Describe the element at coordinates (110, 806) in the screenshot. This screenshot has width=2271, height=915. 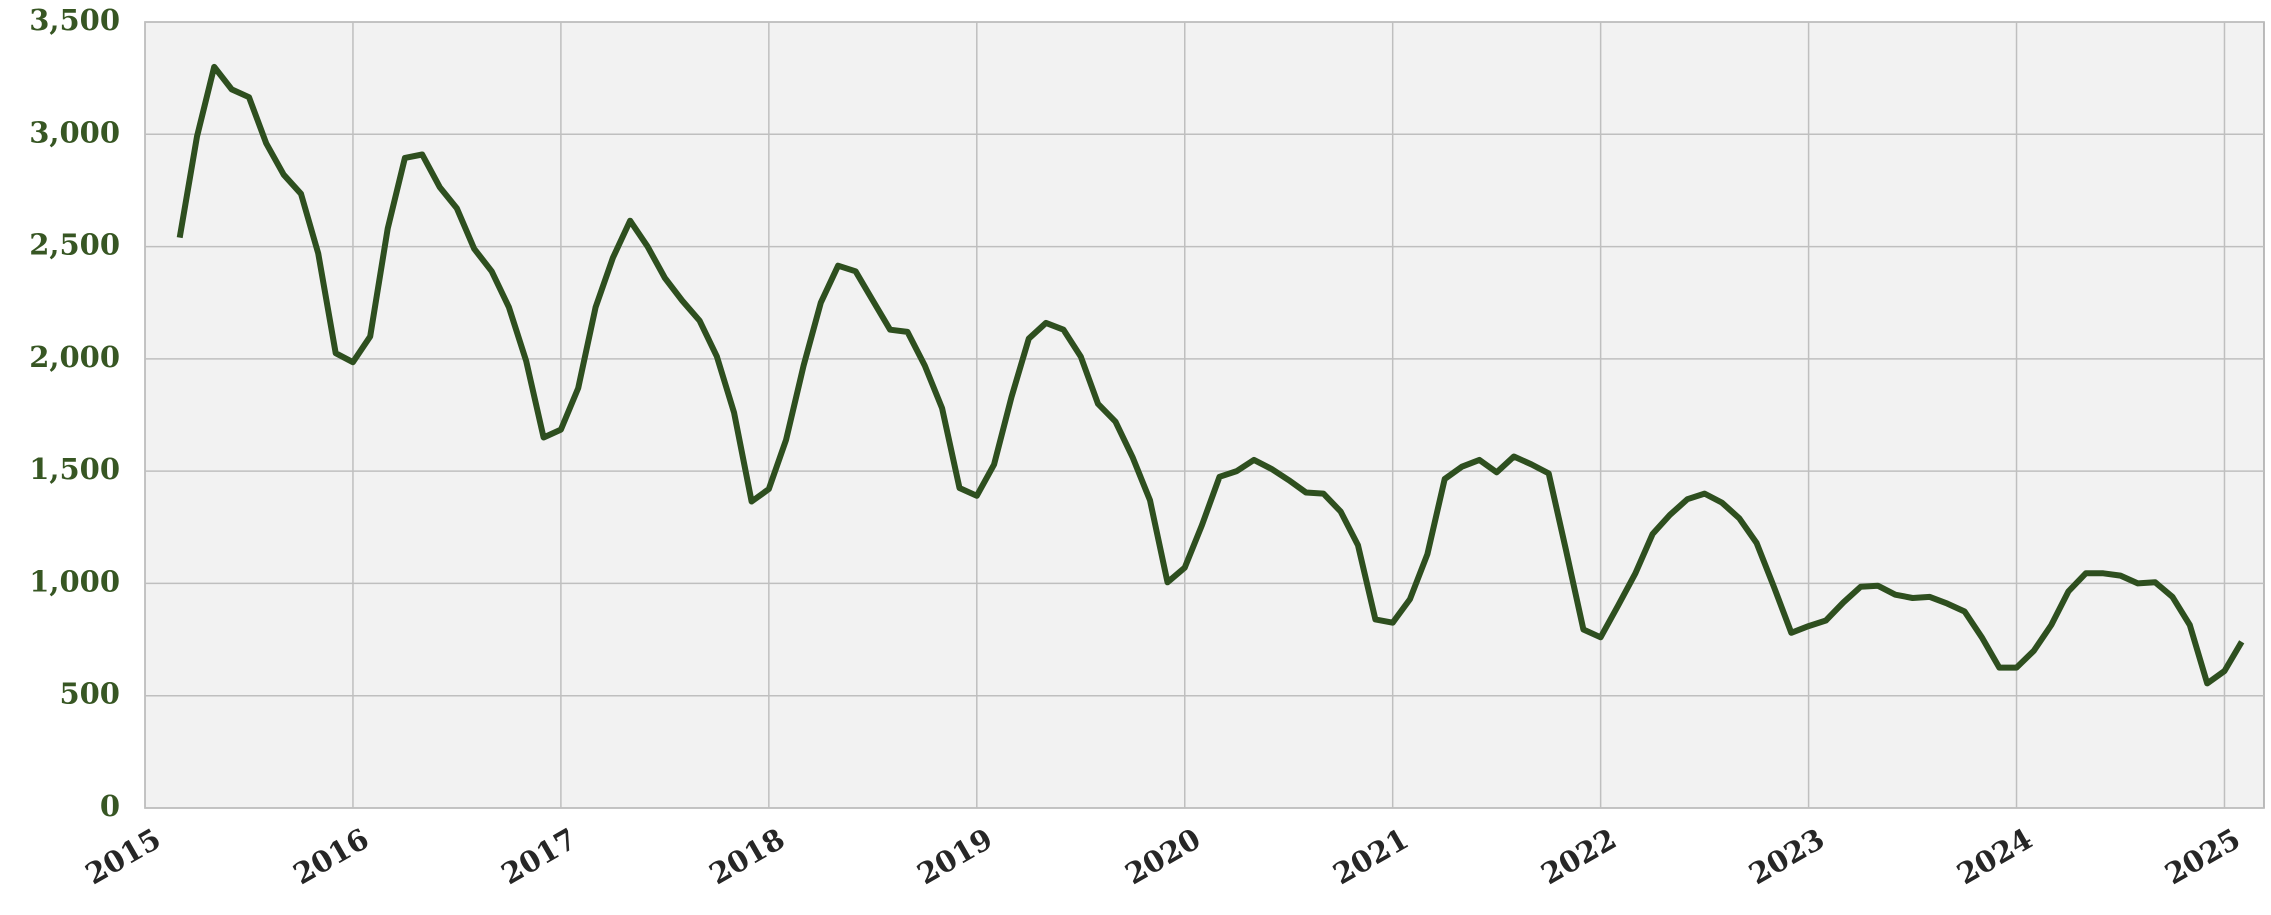
I see `y-tick-label: 0` at that location.